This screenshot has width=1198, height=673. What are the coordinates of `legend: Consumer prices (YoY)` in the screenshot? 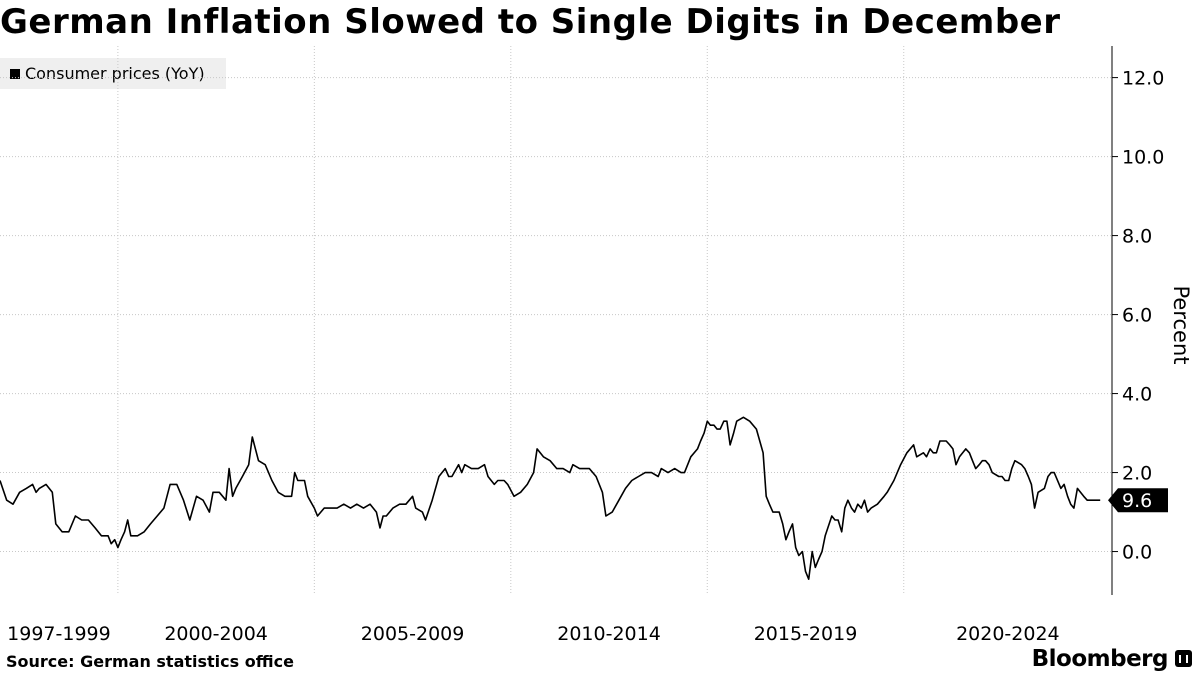 It's located at (113, 73).